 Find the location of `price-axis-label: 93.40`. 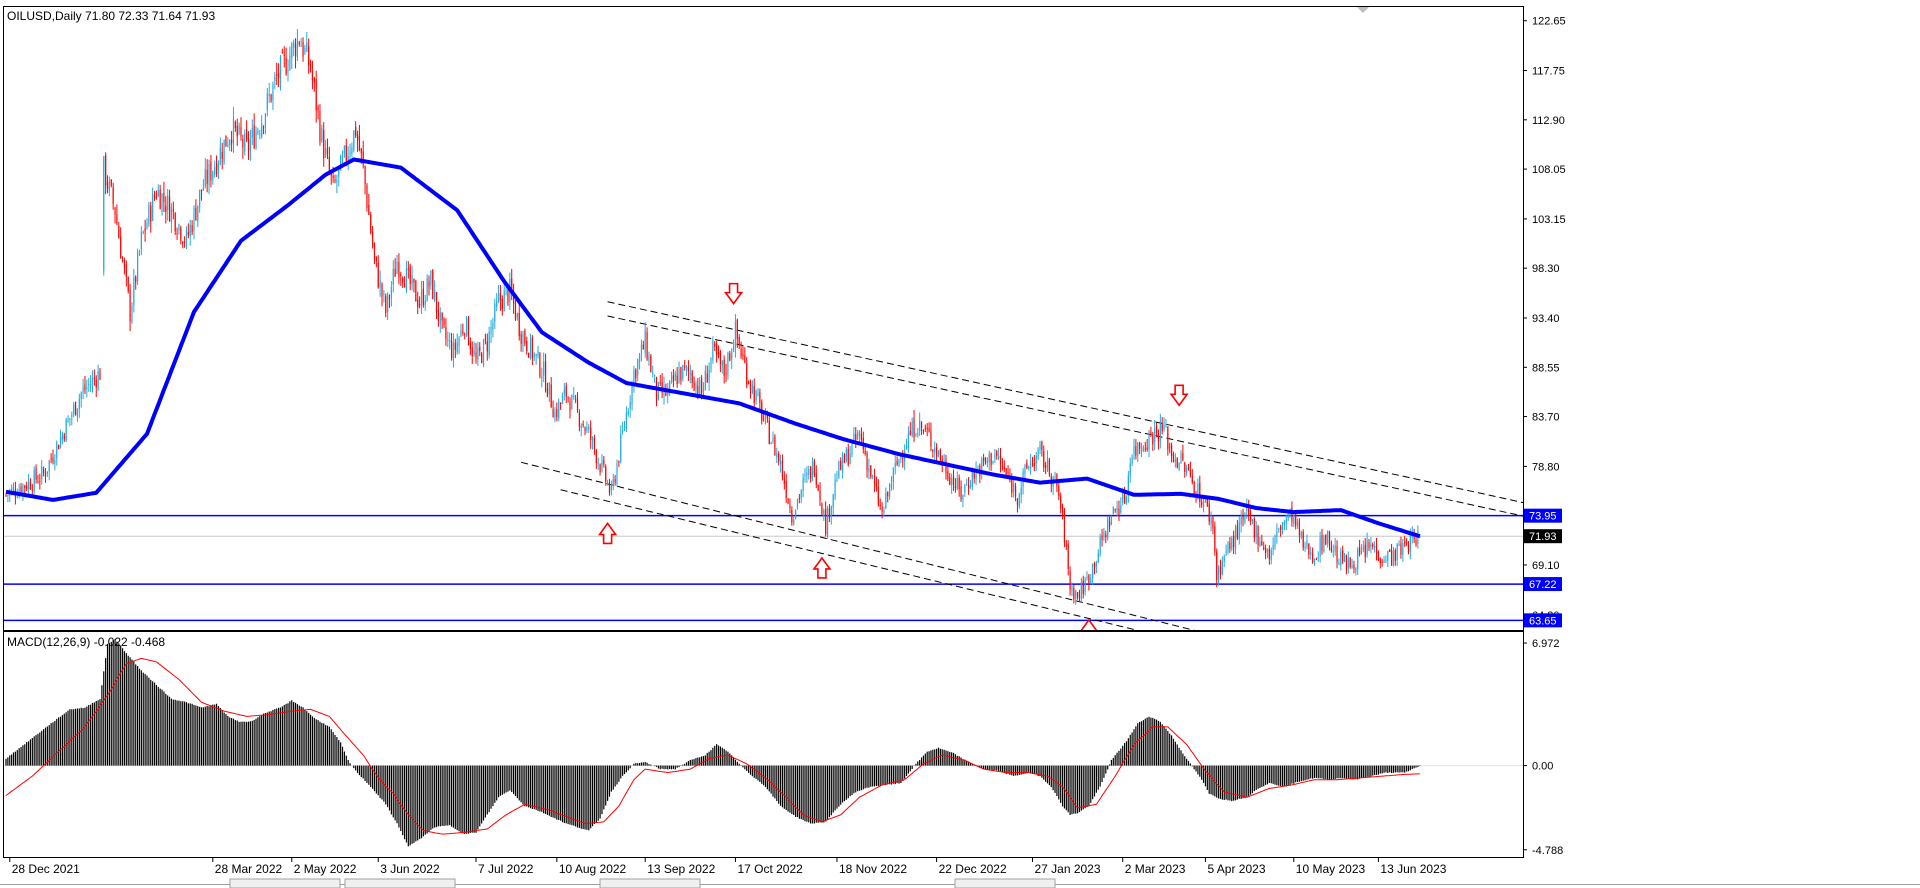

price-axis-label: 93.40 is located at coordinates (1546, 319).